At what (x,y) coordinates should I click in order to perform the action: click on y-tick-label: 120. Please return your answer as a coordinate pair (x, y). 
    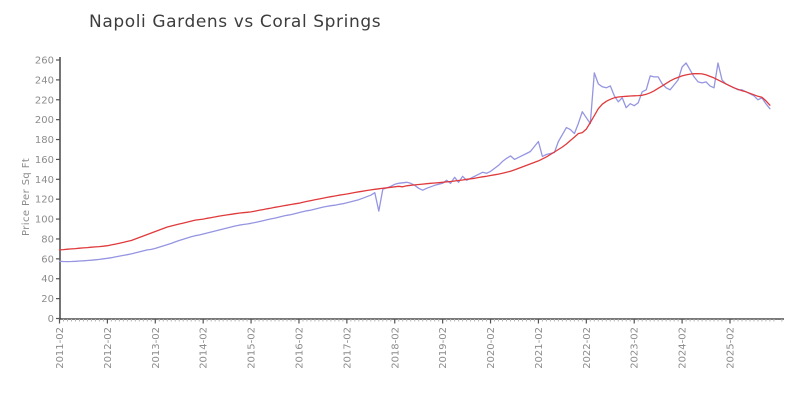
    Looking at the image, I should click on (44, 200).